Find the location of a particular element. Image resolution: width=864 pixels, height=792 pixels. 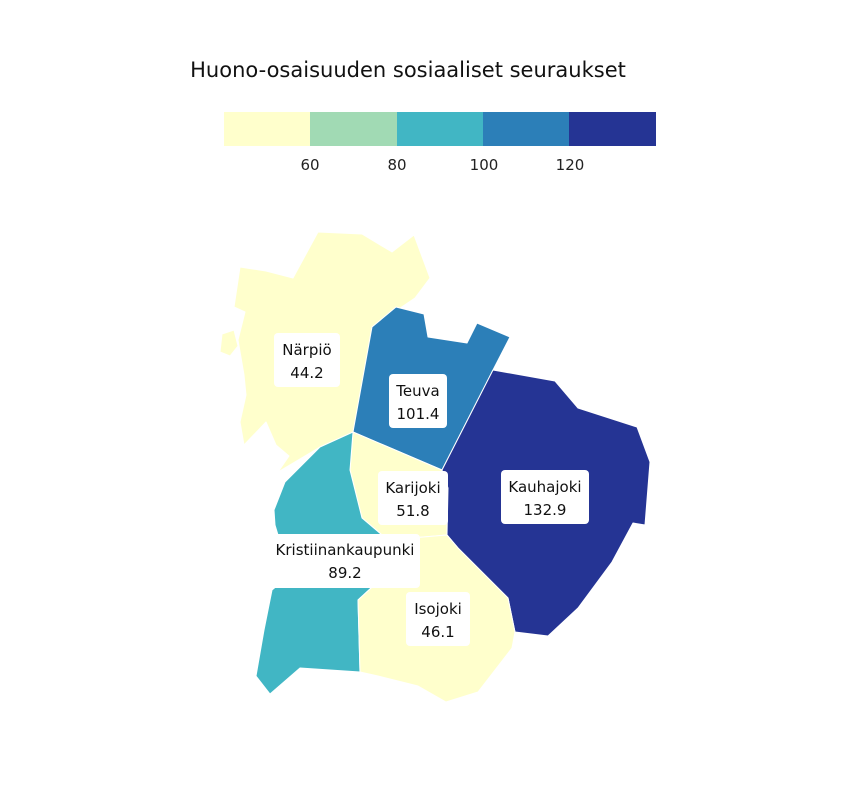

region-name: Karijoki is located at coordinates (412, 488).